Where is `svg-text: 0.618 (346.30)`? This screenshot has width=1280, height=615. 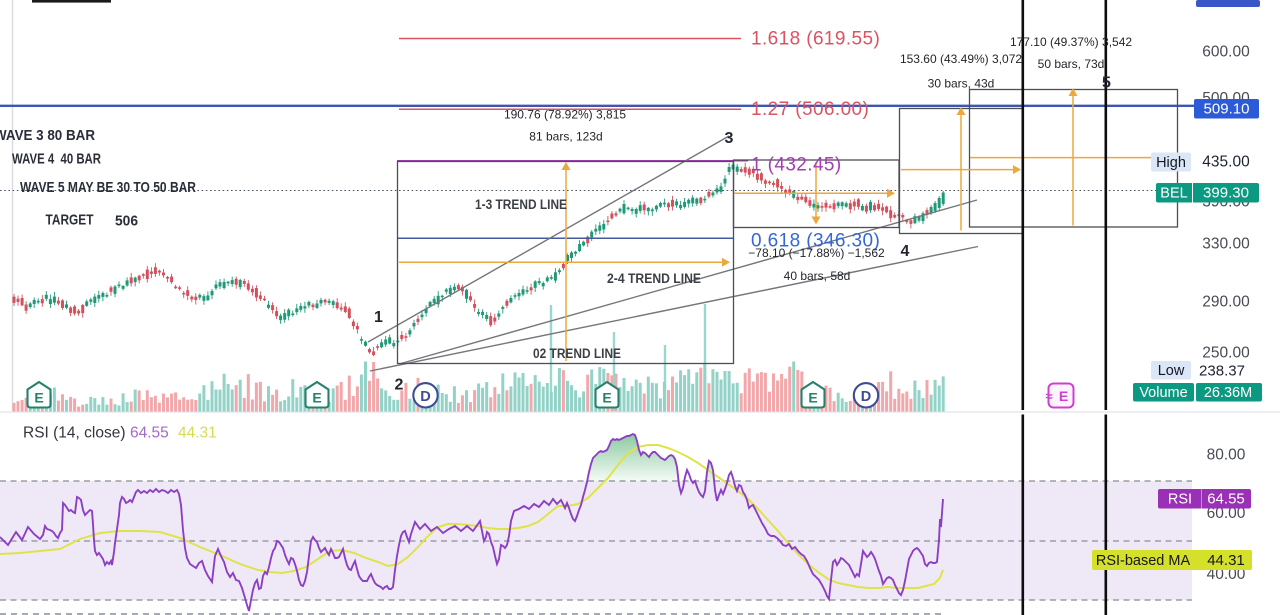
svg-text: 0.618 (346.30) is located at coordinates (815, 241).